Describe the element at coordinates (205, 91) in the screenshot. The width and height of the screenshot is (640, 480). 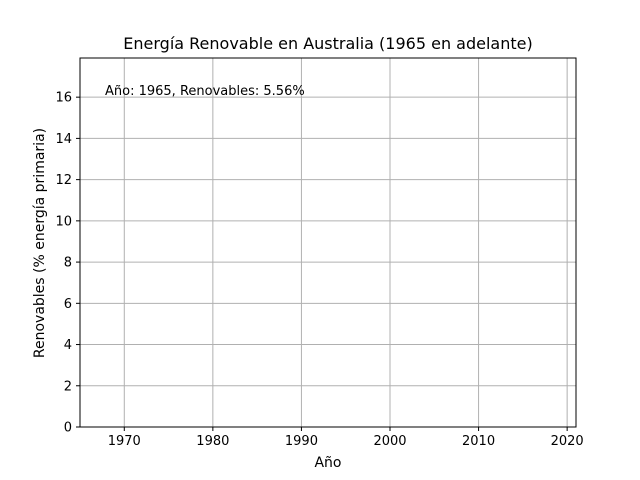
I see `annotation: Año: 1965, Renovables: 5.56%` at that location.